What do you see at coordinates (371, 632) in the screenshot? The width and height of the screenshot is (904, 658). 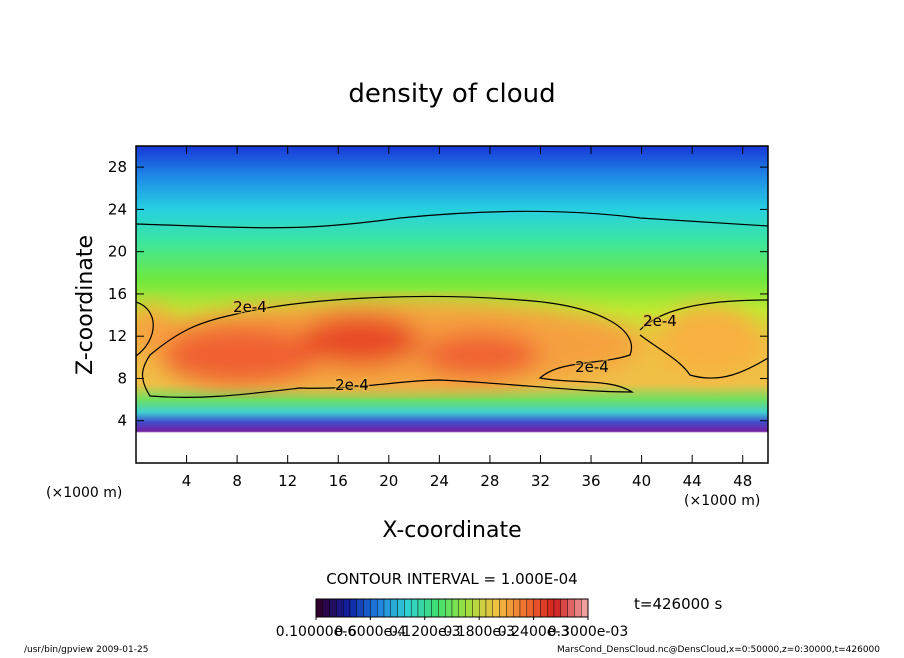 I see `colorbar-tick-label: 0.6000e-4` at bounding box center [371, 632].